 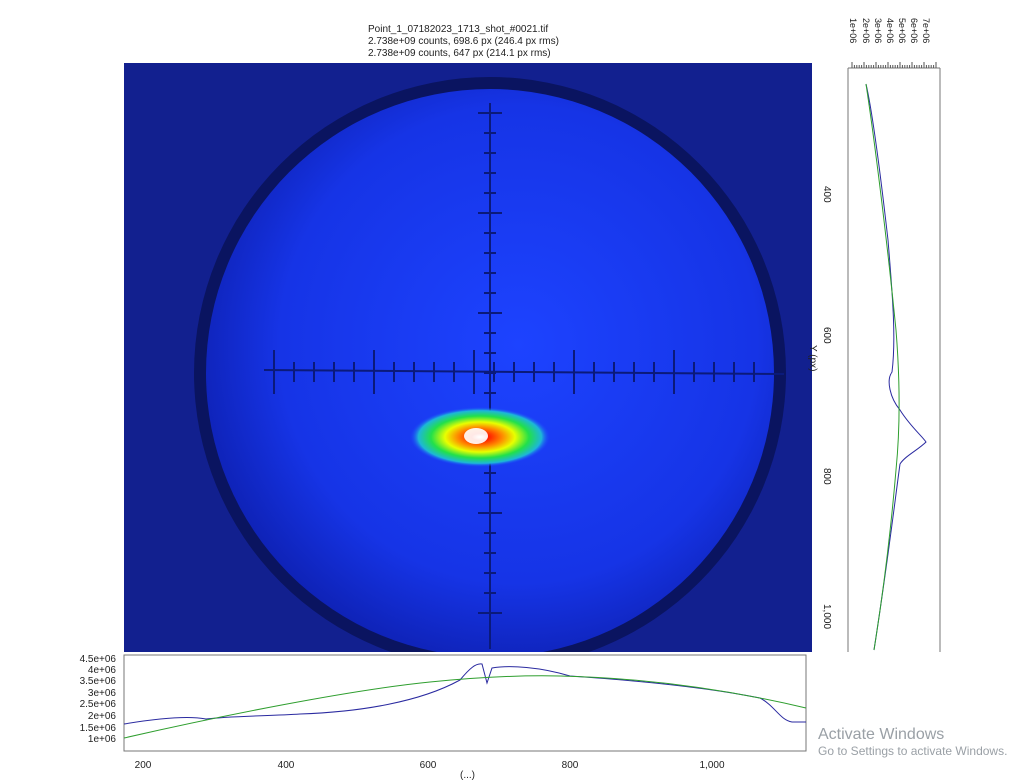 I want to click on y-tick: 600, so click(x=826, y=335).